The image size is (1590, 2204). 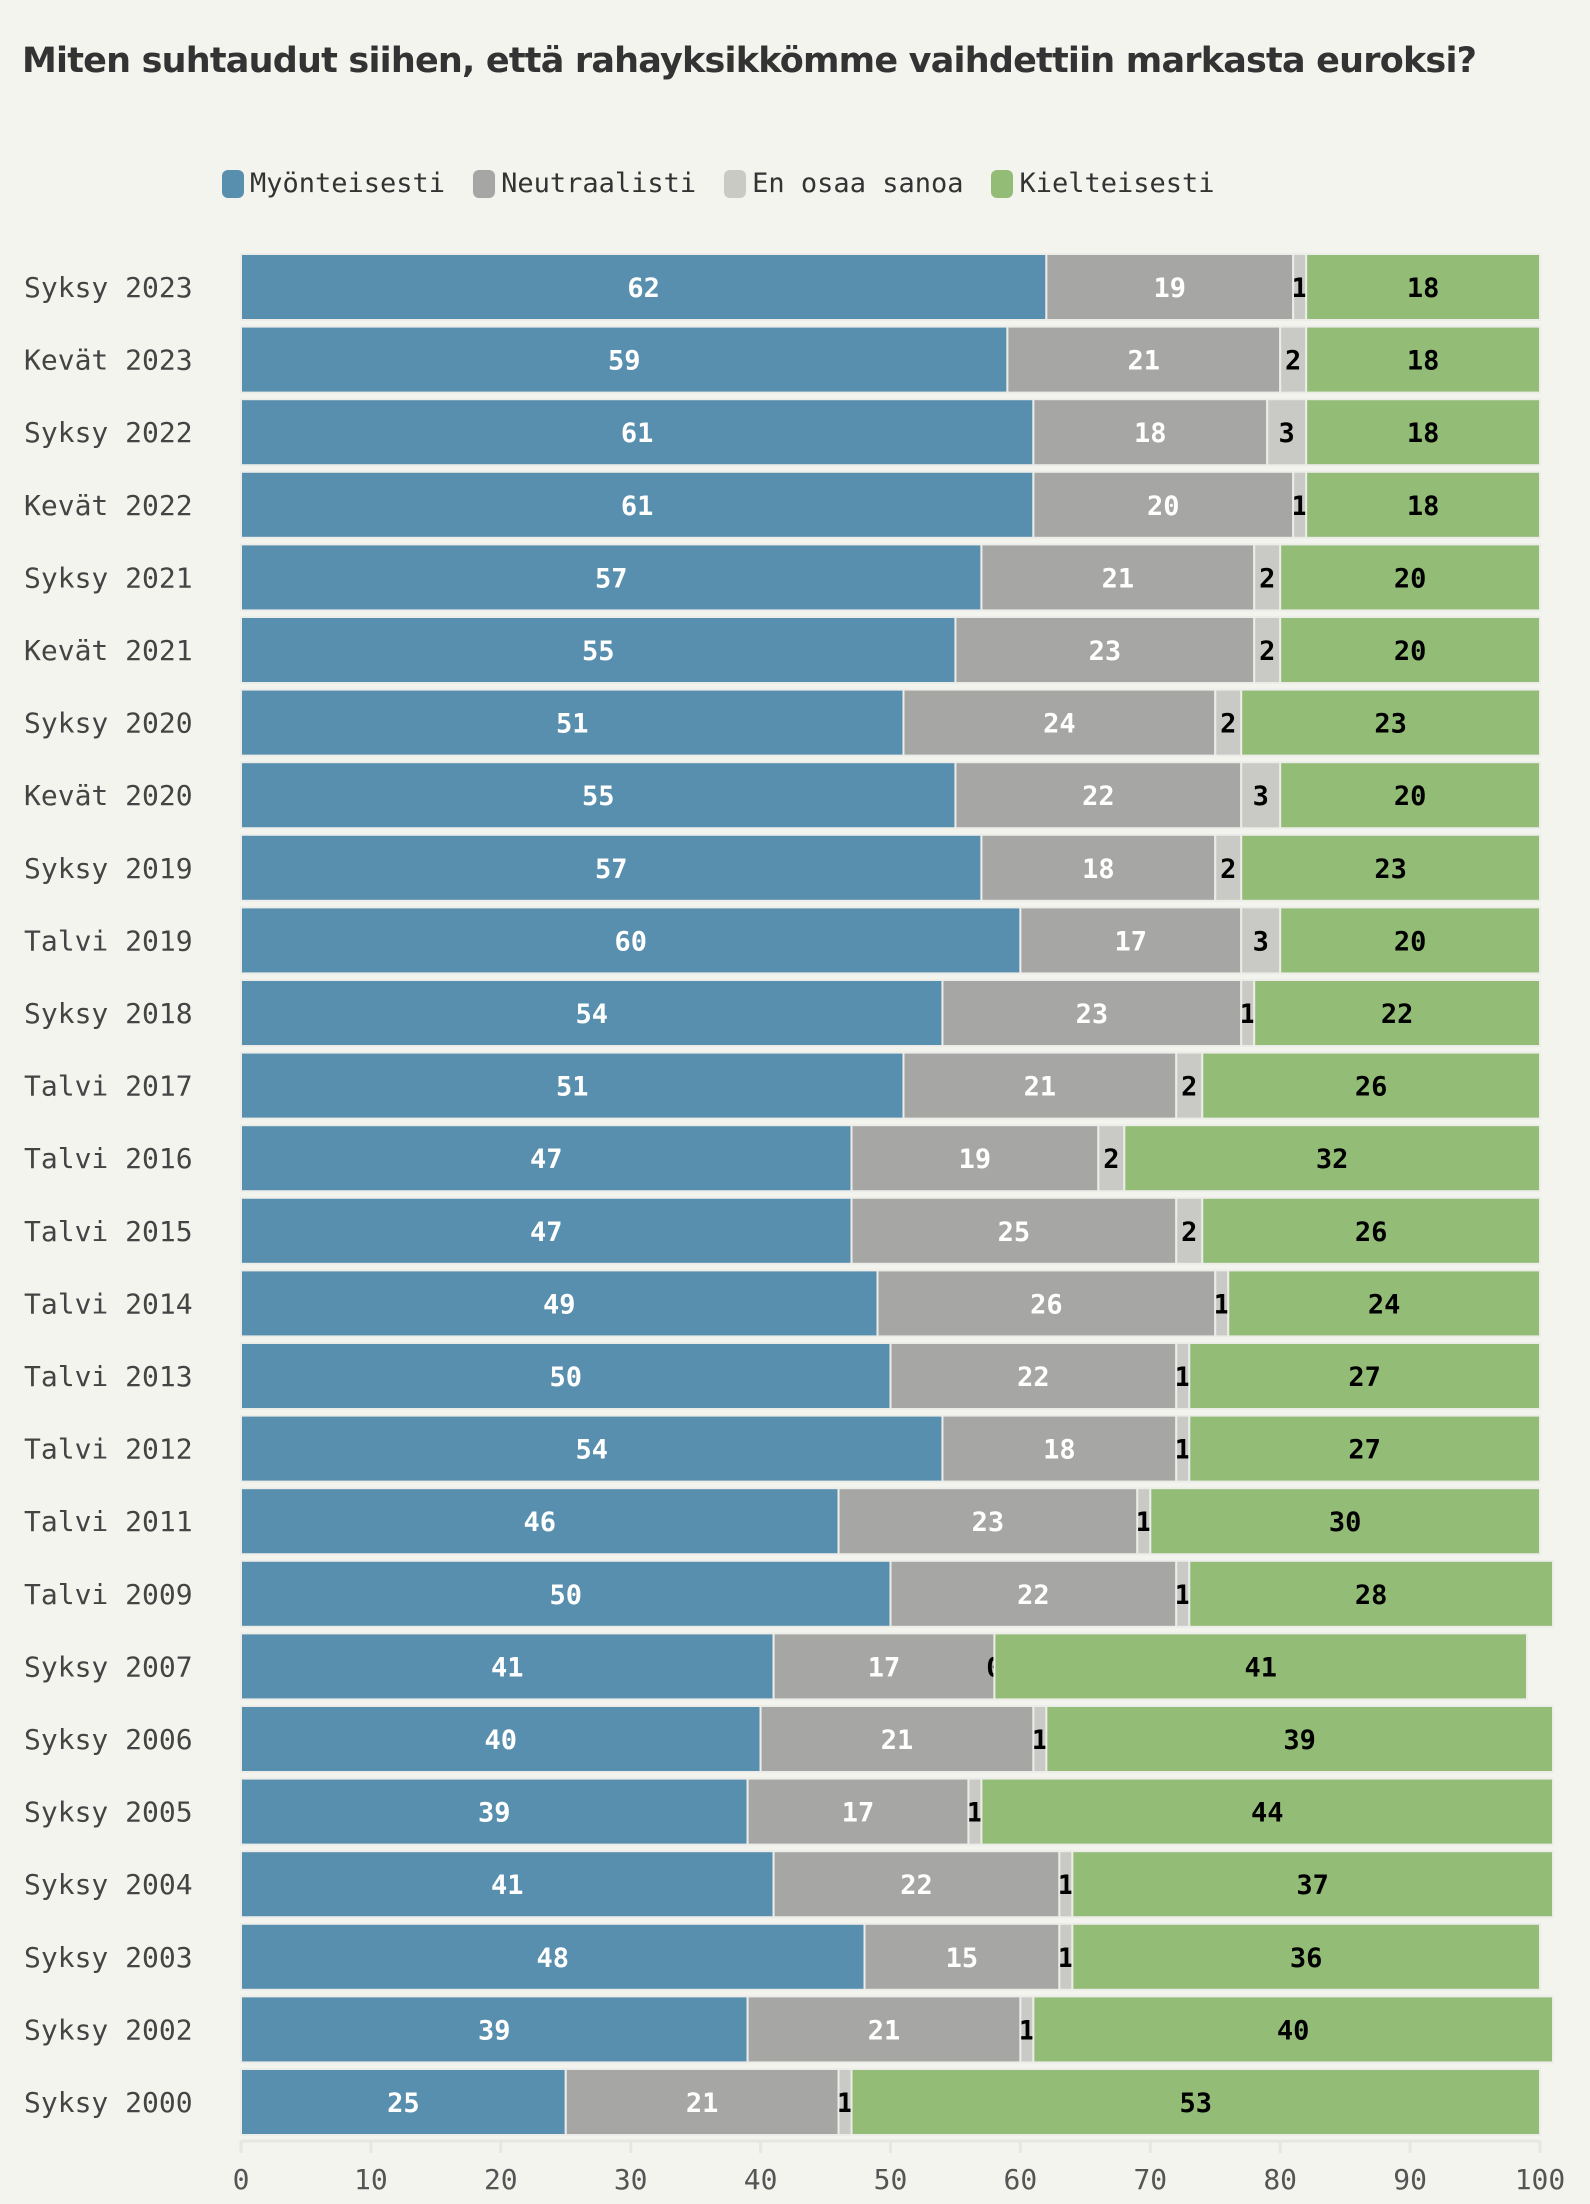 I want to click on x-tick-label: 70, so click(x=1150, y=2179).